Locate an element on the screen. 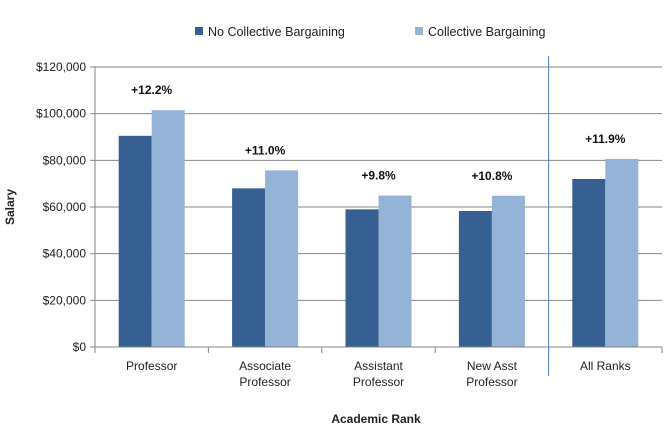 This screenshot has width=670, height=444. y-tick-label: $80,000 is located at coordinates (65, 160).